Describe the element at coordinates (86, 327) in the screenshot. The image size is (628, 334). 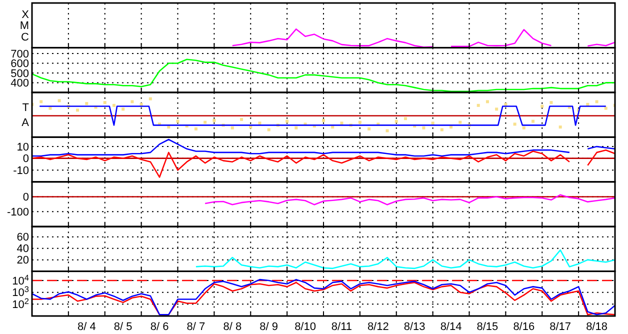
I see `x-tick-label: 8/ 4` at that location.